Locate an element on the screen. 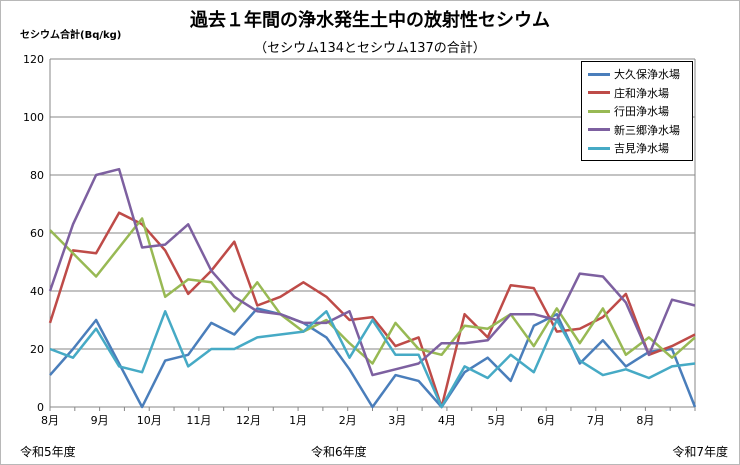  legend-label: 庄和浄水場 is located at coordinates (641, 93).